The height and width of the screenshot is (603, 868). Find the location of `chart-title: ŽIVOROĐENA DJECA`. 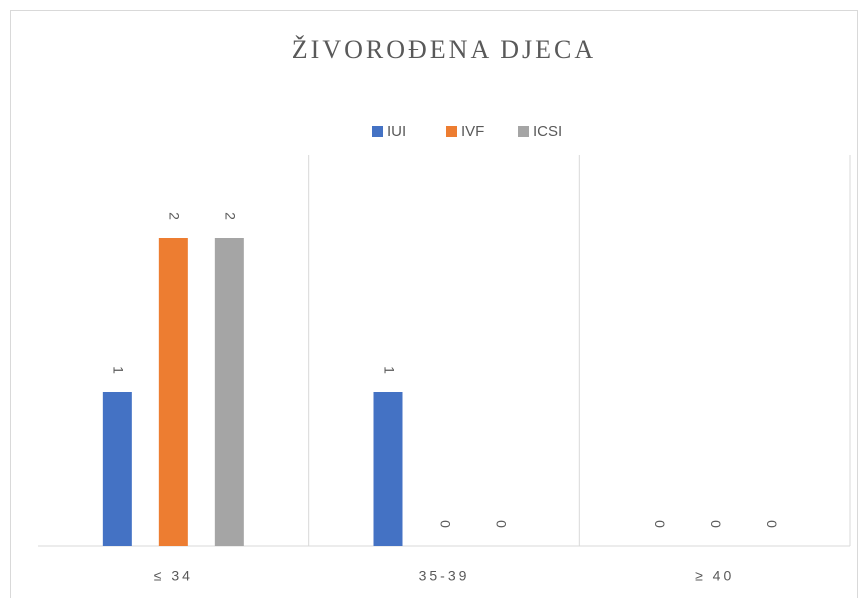

chart-title: ŽIVOROĐENA DJECA is located at coordinates (444, 49).